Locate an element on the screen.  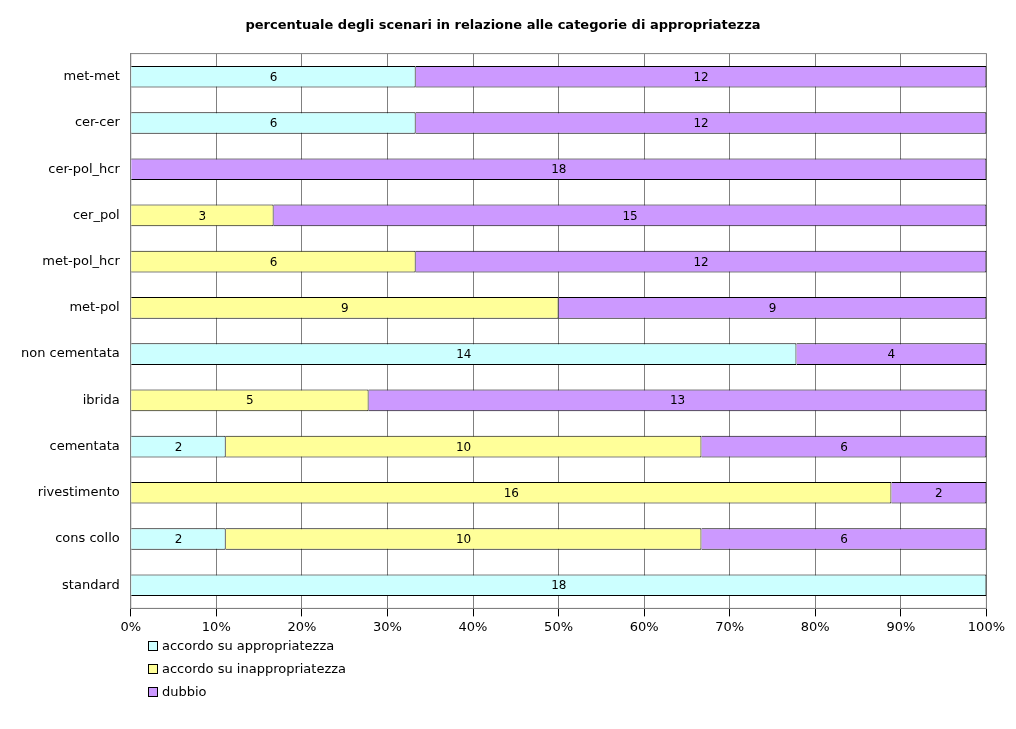
annotation: 13 is located at coordinates (677, 400).